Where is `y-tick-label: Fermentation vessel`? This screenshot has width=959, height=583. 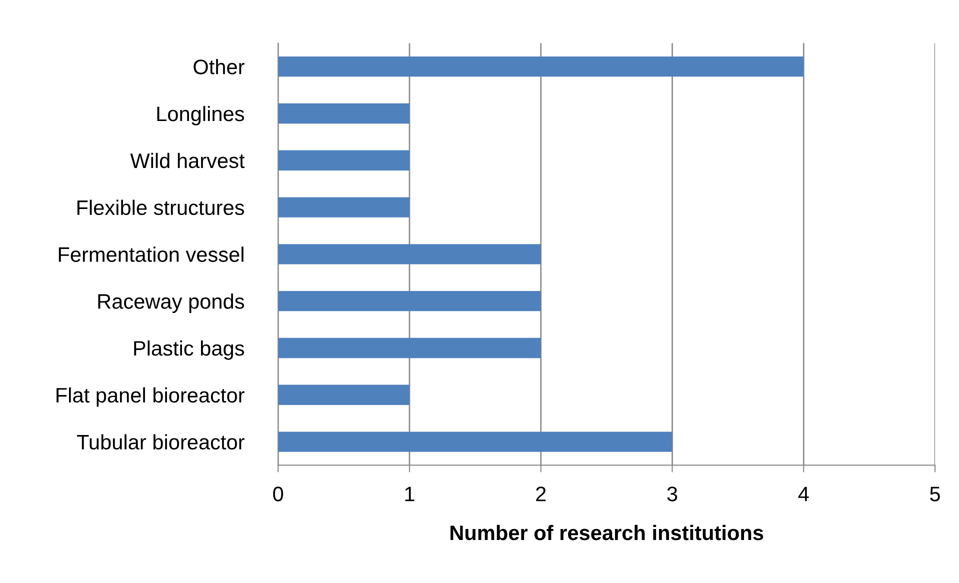 y-tick-label: Fermentation vessel is located at coordinates (151, 254).